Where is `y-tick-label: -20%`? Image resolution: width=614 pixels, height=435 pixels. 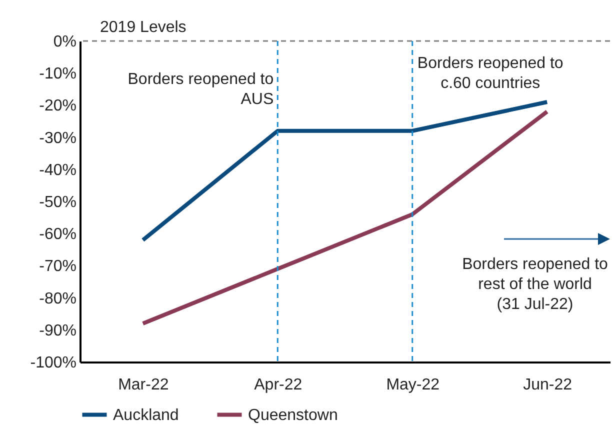 y-tick-label: -20% is located at coordinates (57, 106).